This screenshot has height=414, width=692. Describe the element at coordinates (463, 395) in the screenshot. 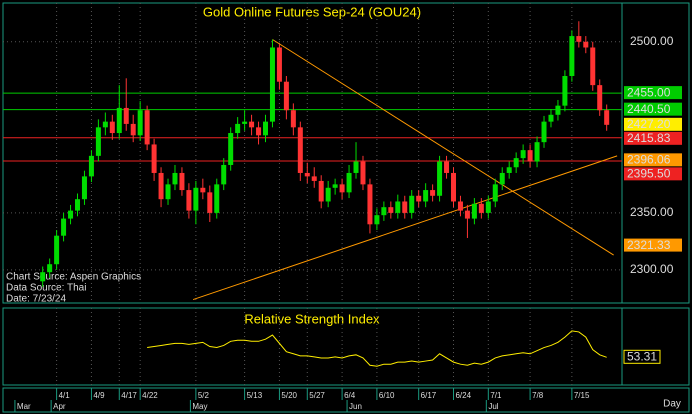

I see `x-tick-label: 6/24` at that location.